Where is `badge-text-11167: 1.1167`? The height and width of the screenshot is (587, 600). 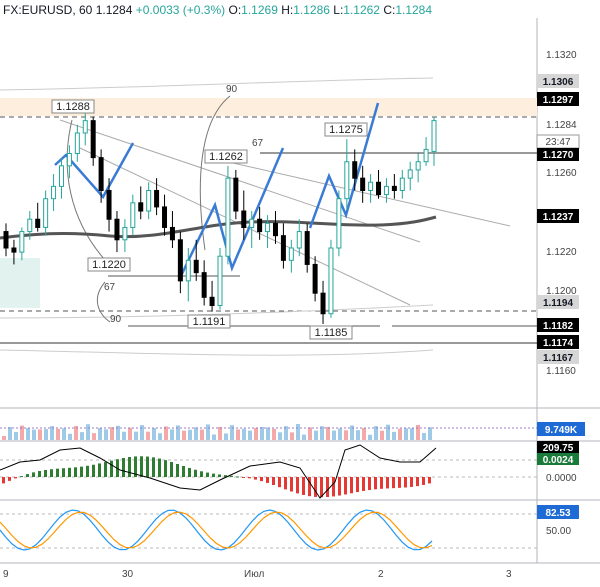
badge-text-11167: 1.1167 is located at coordinates (558, 358).